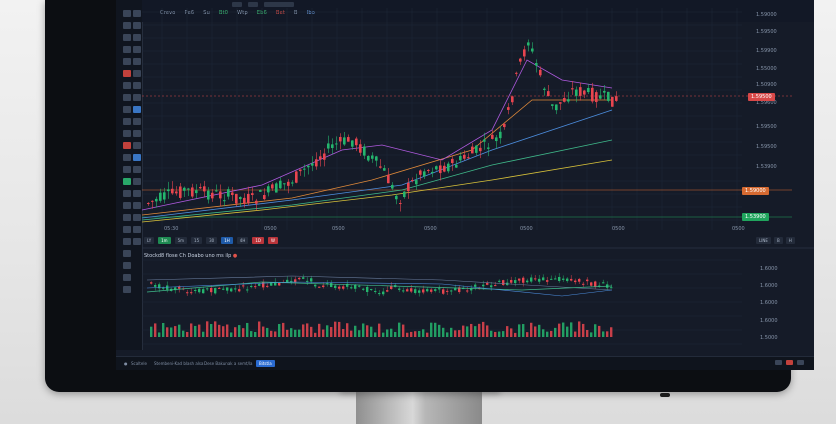  What do you see at coordinates (242, 13) in the screenshot?
I see `header-button: Wtp` at bounding box center [242, 13].